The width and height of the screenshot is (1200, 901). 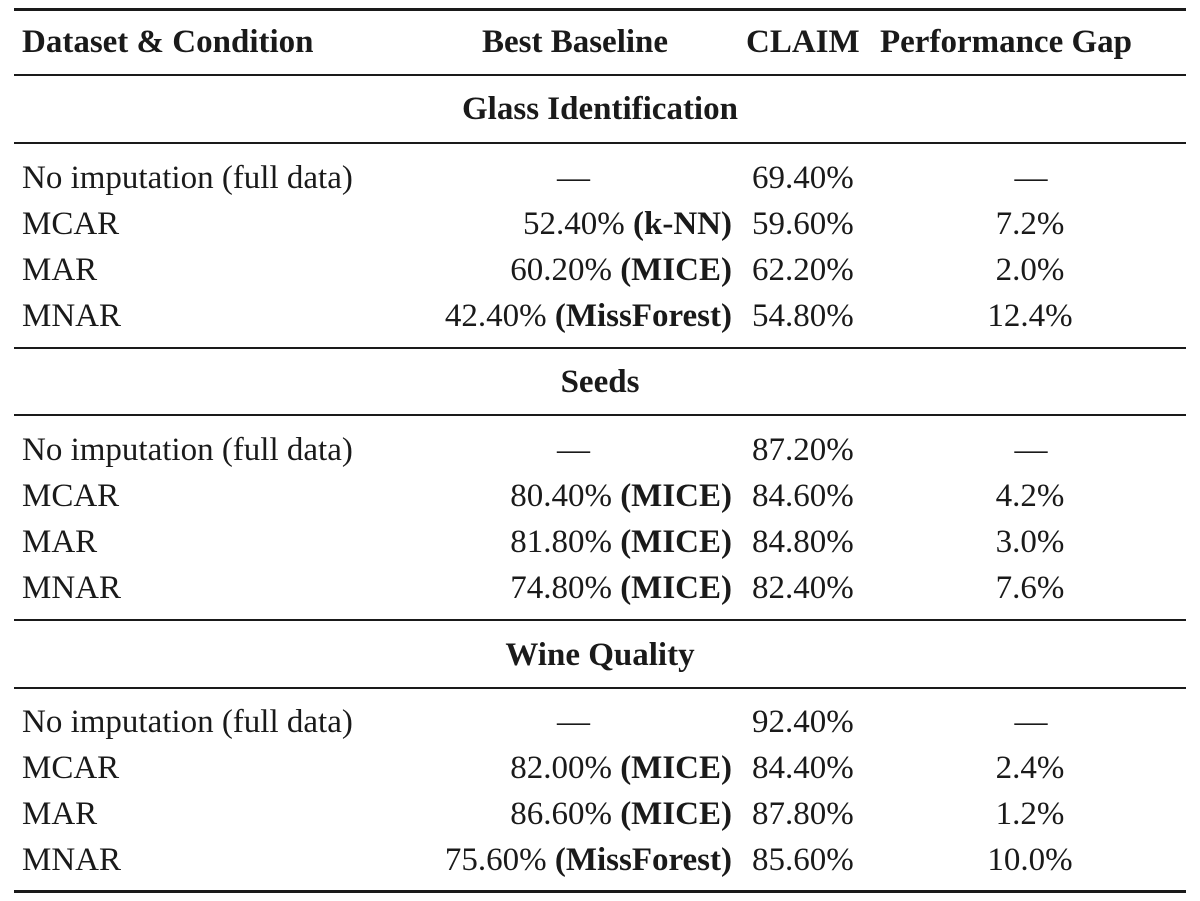 I want to click on claim-cell: 87.20%, so click(x=803, y=450).